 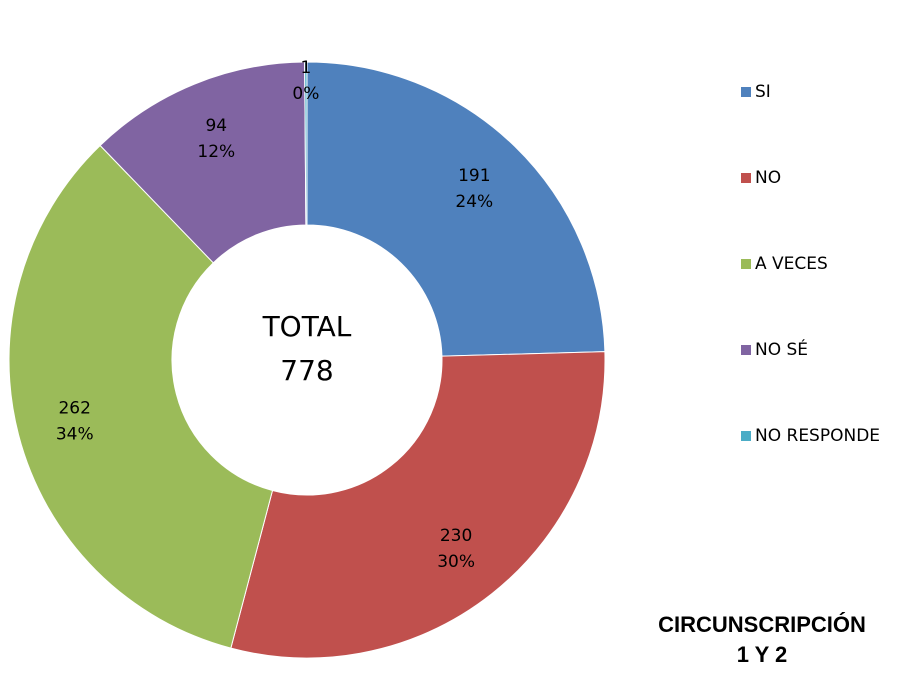 I want to click on center-total: 778, so click(x=306, y=370).